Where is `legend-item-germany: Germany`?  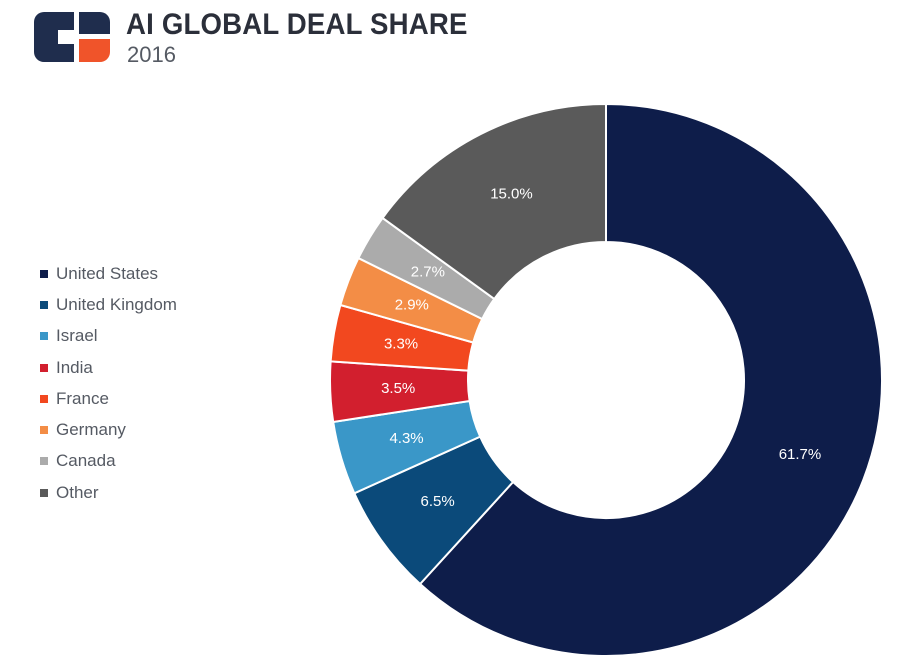
legend-item-germany: Germany is located at coordinates (155, 429).